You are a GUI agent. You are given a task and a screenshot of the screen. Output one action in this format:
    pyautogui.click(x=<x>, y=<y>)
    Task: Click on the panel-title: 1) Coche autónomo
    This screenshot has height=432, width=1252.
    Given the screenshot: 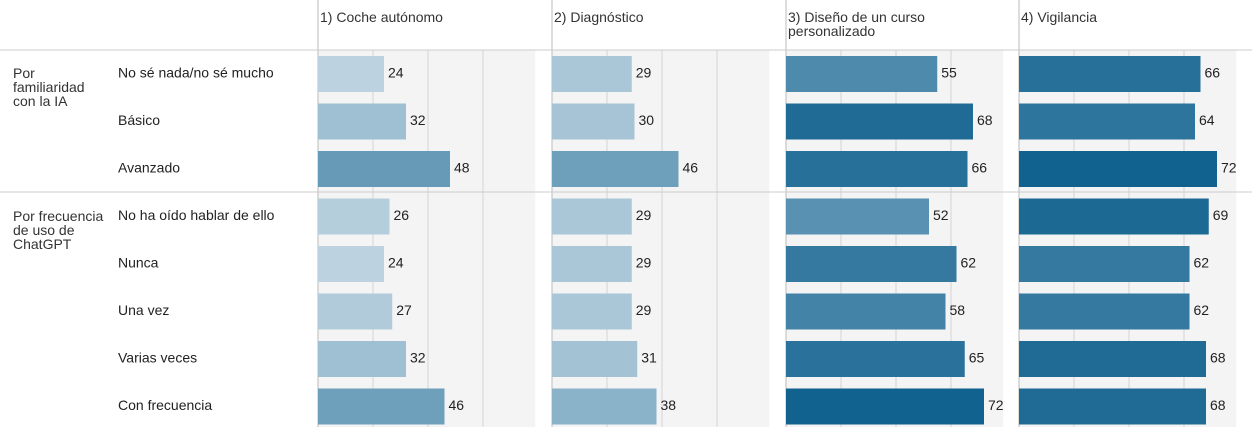 What is the action you would take?
    pyautogui.click(x=381, y=17)
    